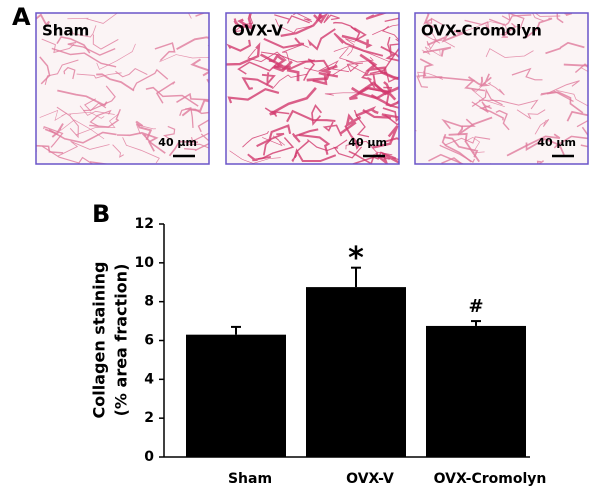 Image resolution: width=600 pixels, height=491 pixels. What do you see at coordinates (121, 340) in the screenshot?
I see `y-axis-label: (% area fraction)` at bounding box center [121, 340].